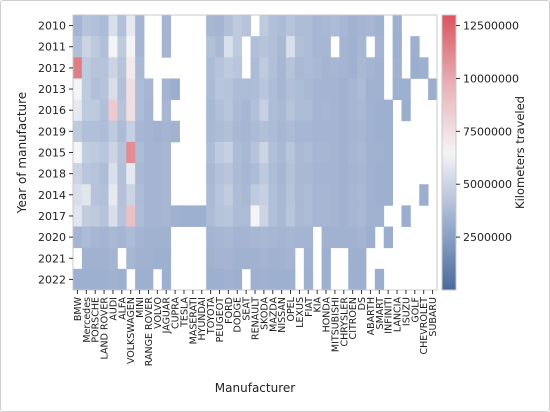  What do you see at coordinates (131, 330) in the screenshot?
I see `x-tick-label: VOLKSWAGEN` at bounding box center [131, 330].